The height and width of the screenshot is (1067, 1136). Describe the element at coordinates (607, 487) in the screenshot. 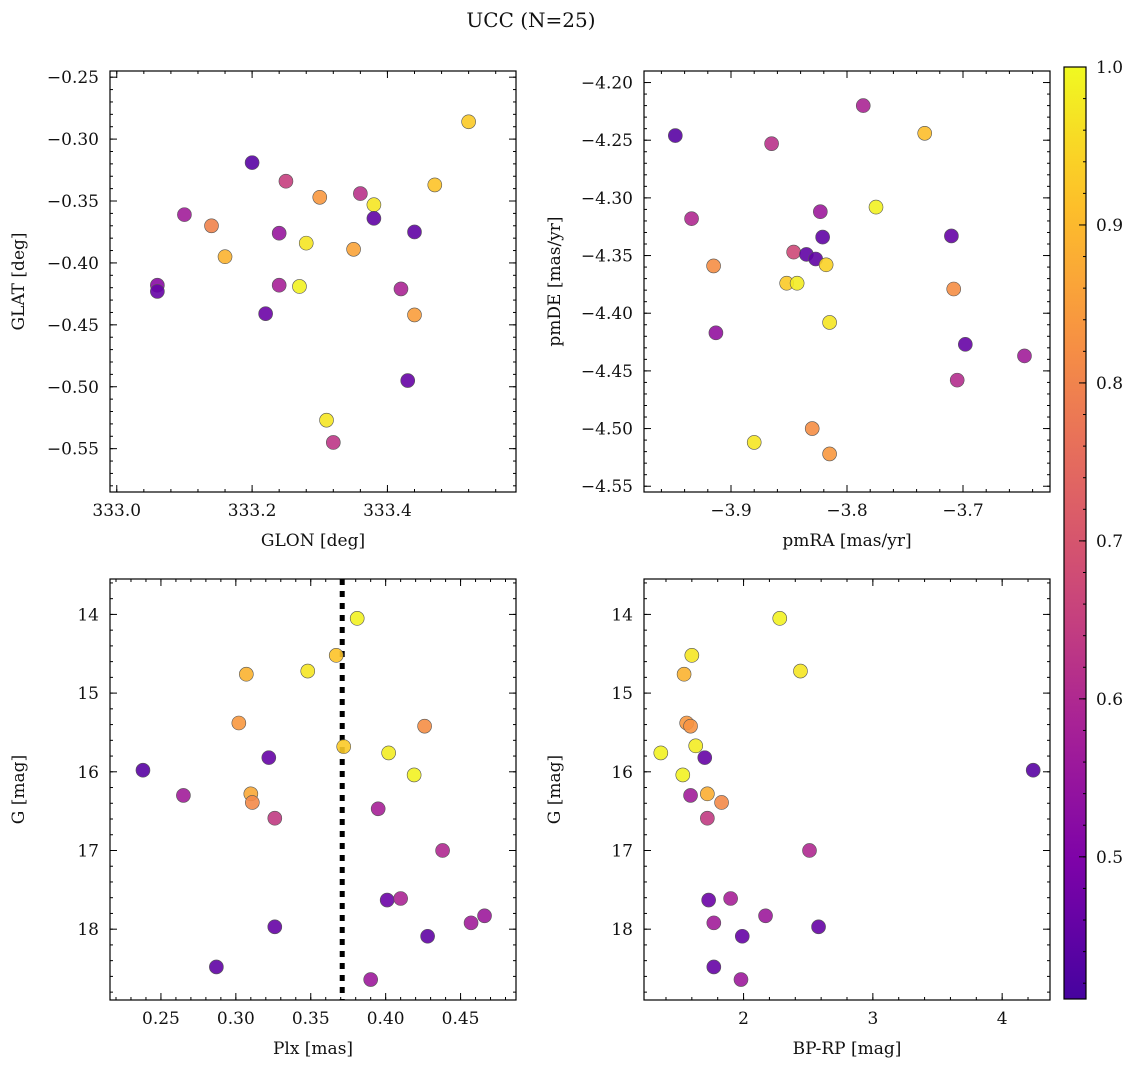

I see `y-tick-label: −4.55` at that location.